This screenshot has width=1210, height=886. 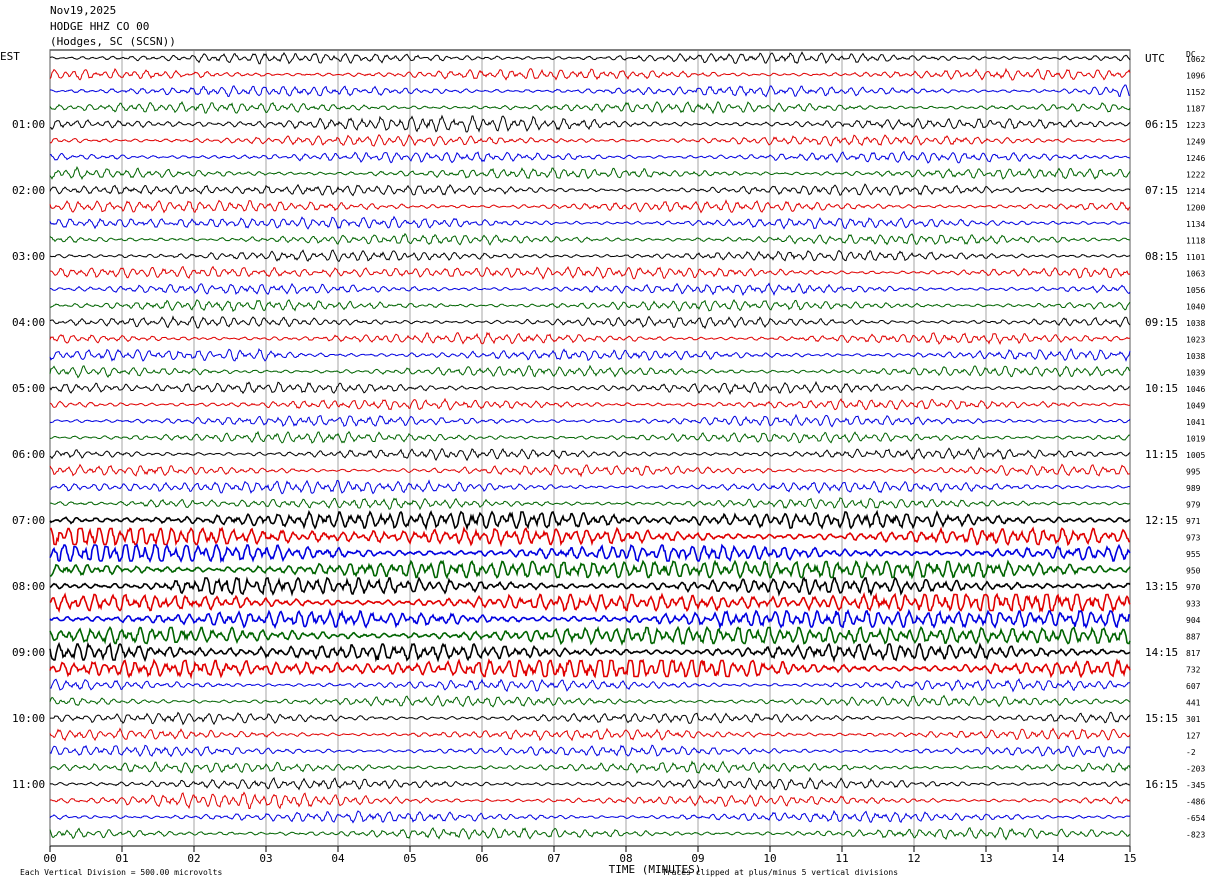 I want to click on trace-dc-offset: -2, so click(x=1191, y=752).